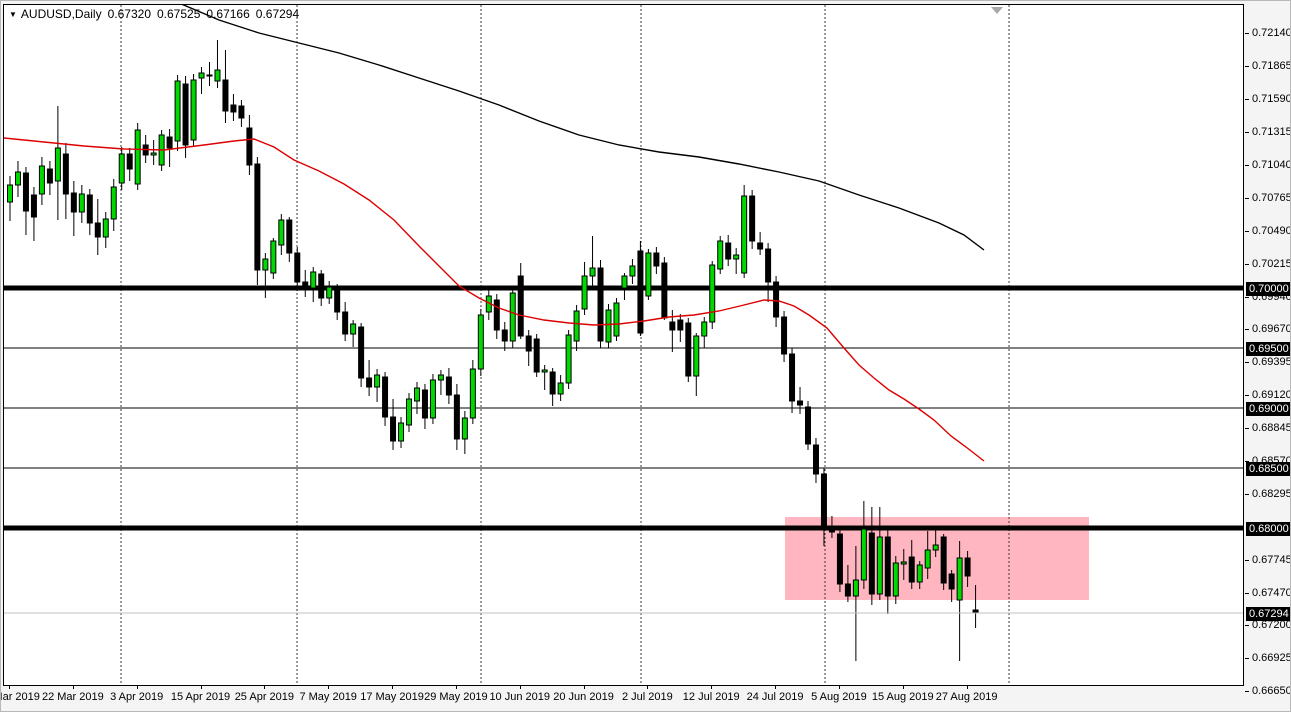  Describe the element at coordinates (966, 697) in the screenshot. I see `date-label: 27 Aug 2019` at that location.